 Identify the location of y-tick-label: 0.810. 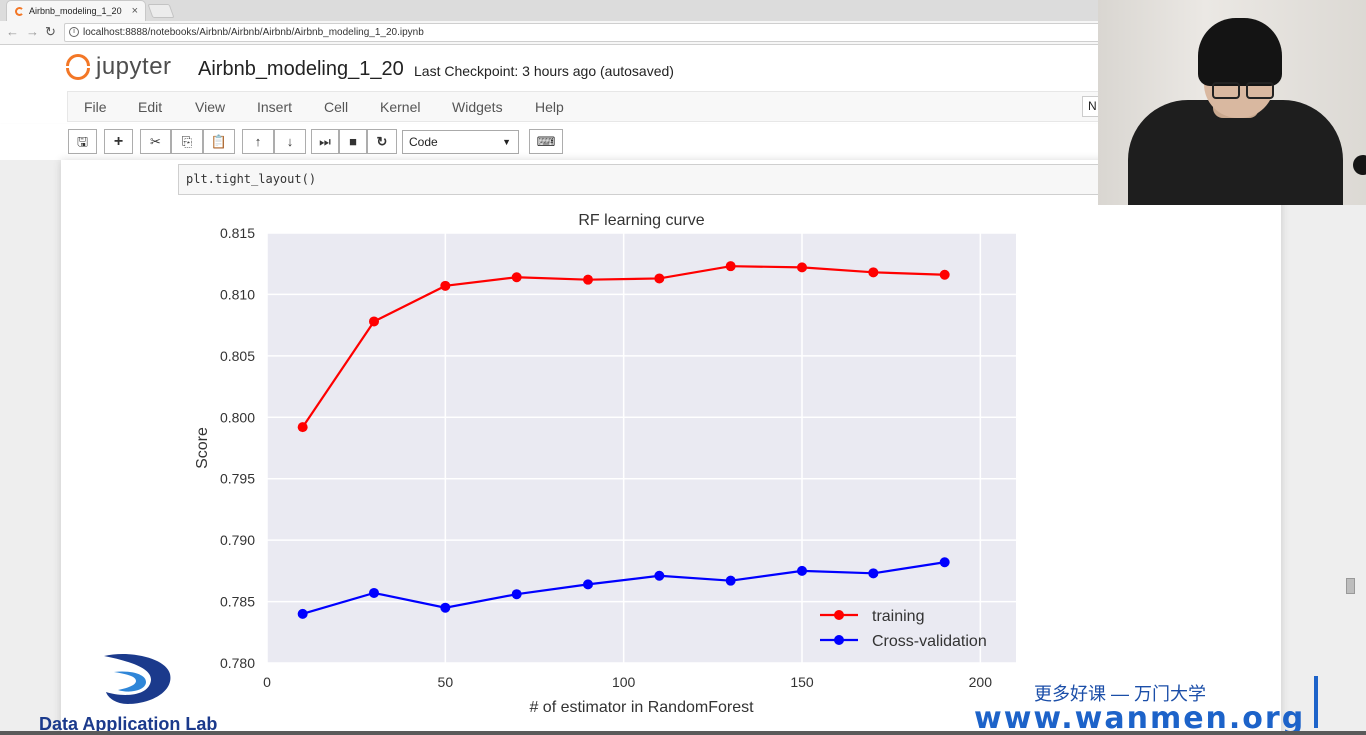
(237, 294).